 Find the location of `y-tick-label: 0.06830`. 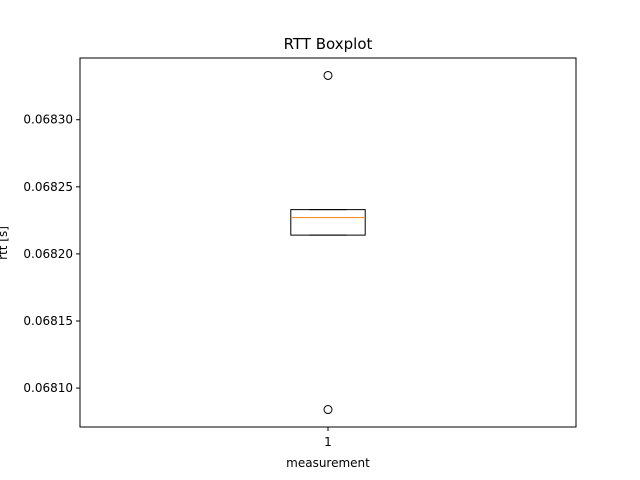

y-tick-label: 0.06830 is located at coordinates (48, 120).